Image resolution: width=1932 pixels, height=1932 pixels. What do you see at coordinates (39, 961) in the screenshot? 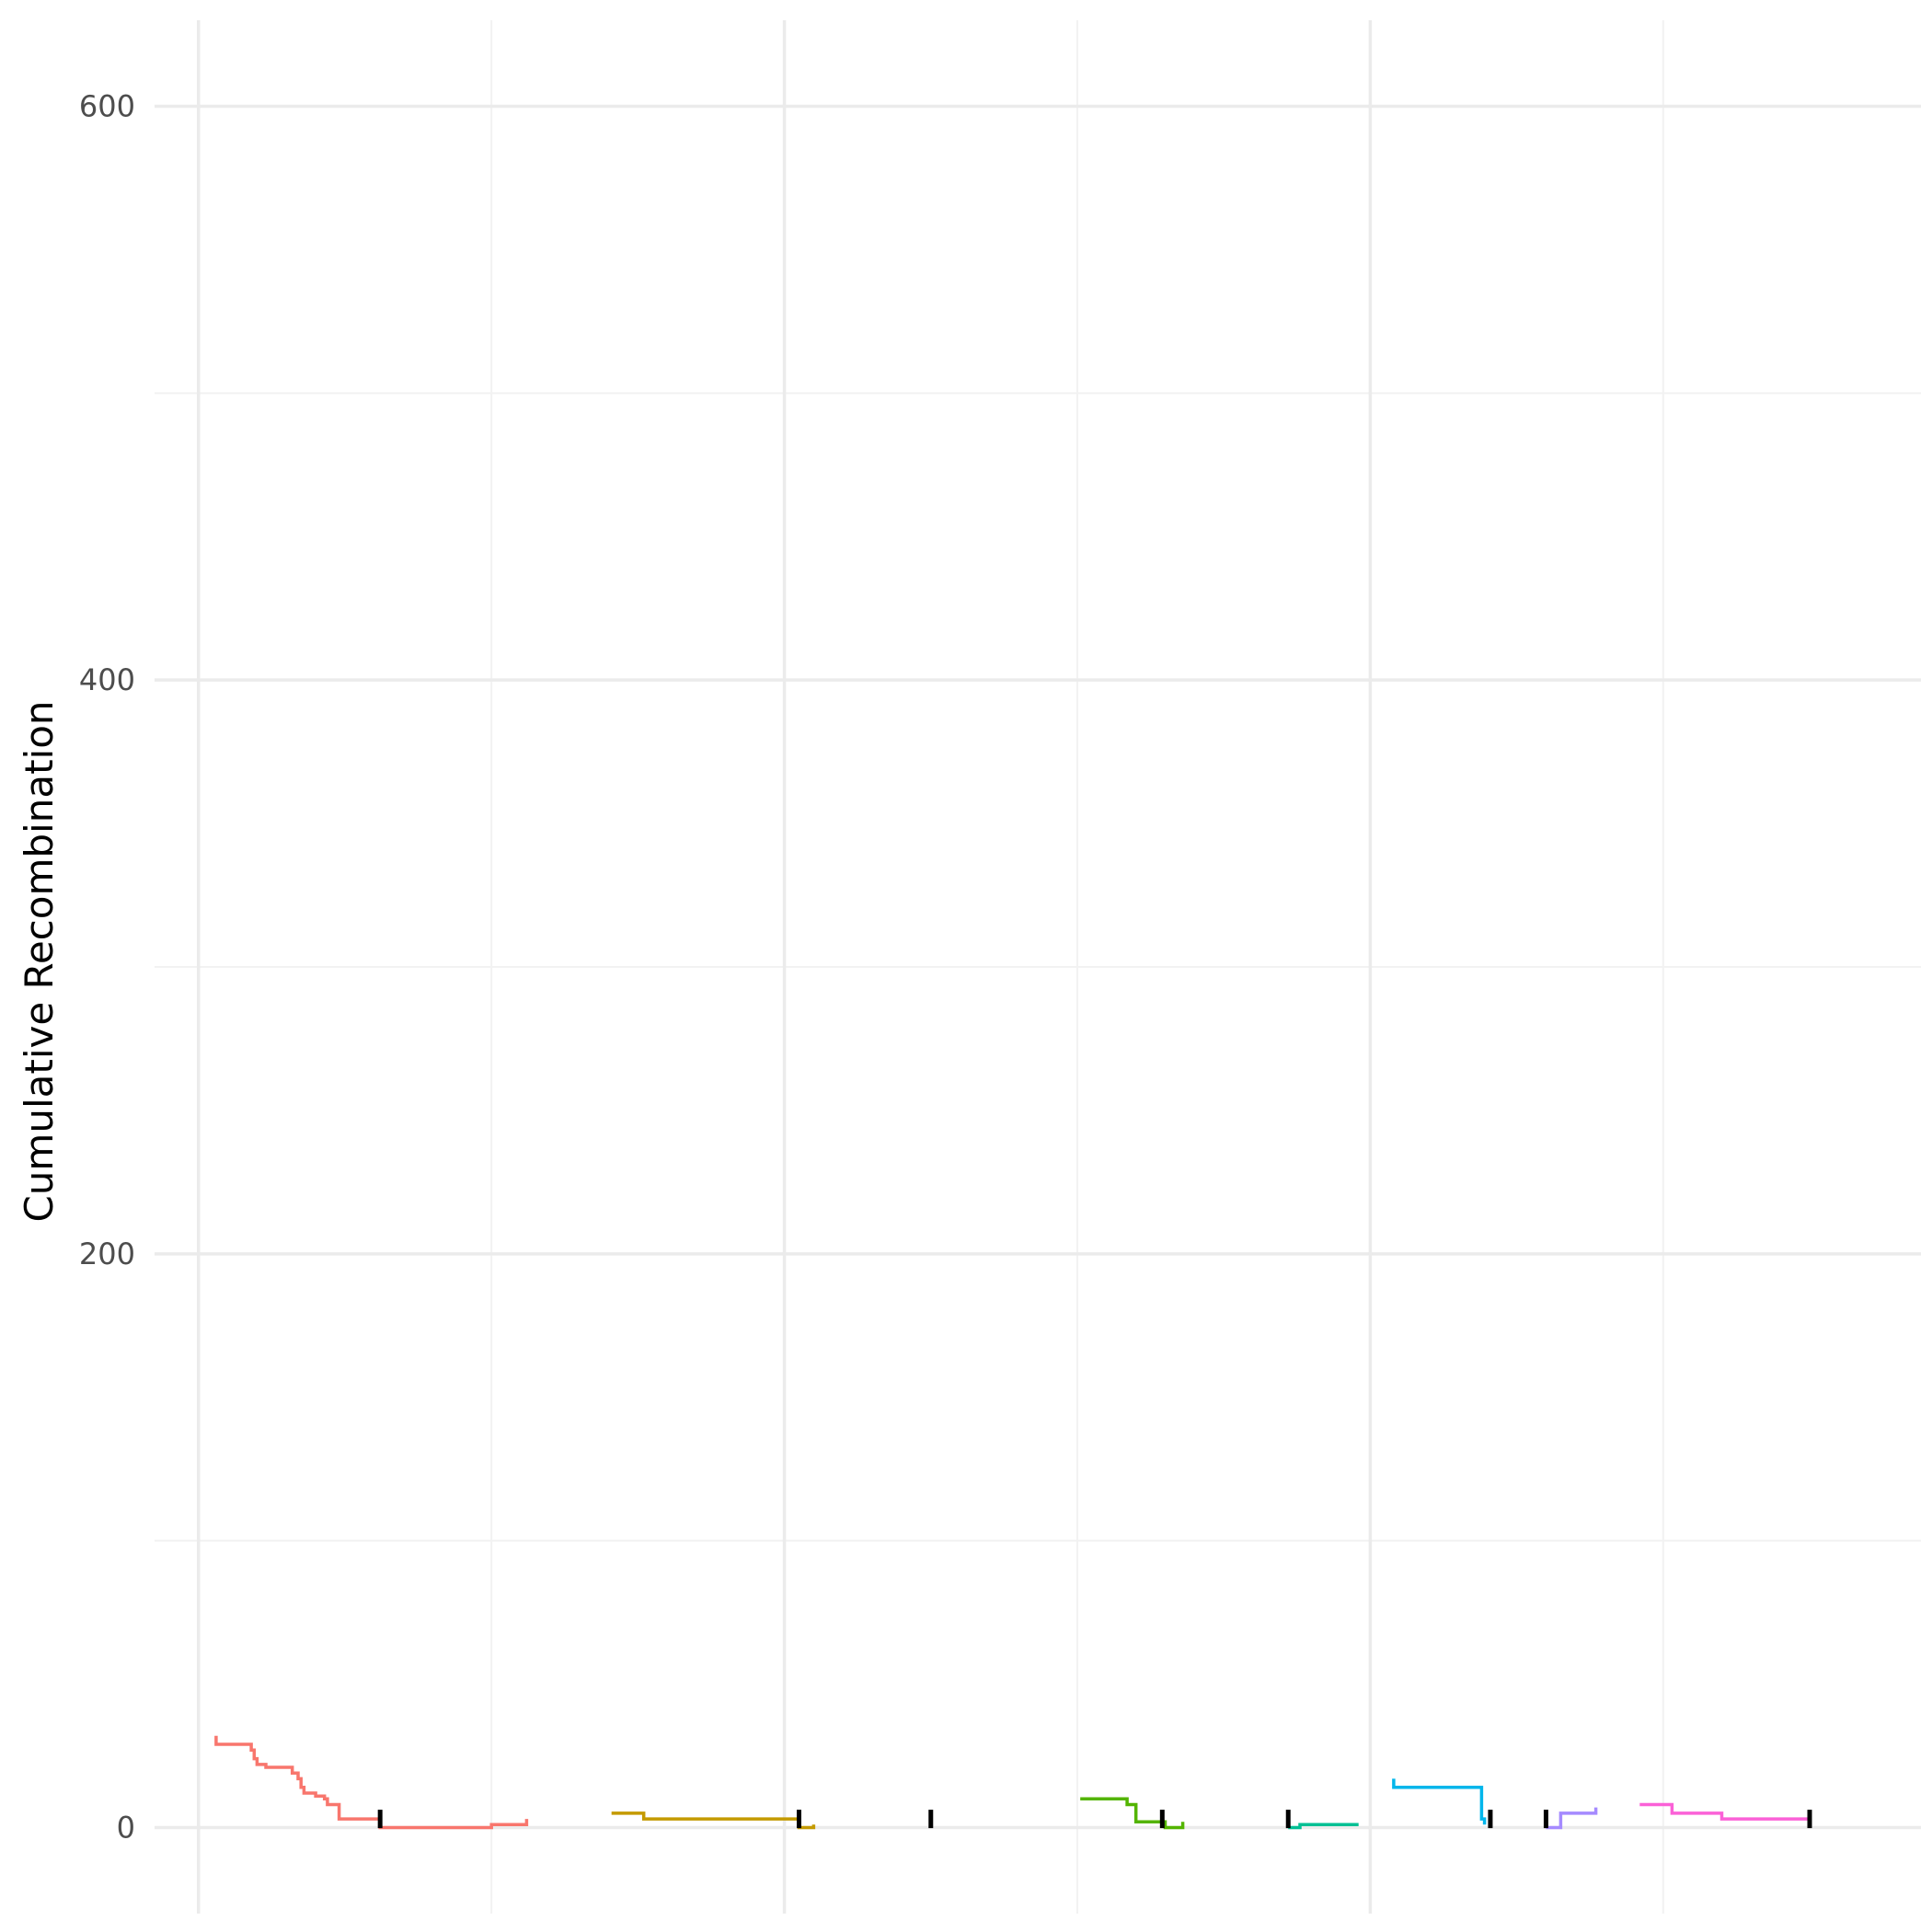
I see `y-axis-title: Cumulative Recombination` at bounding box center [39, 961].